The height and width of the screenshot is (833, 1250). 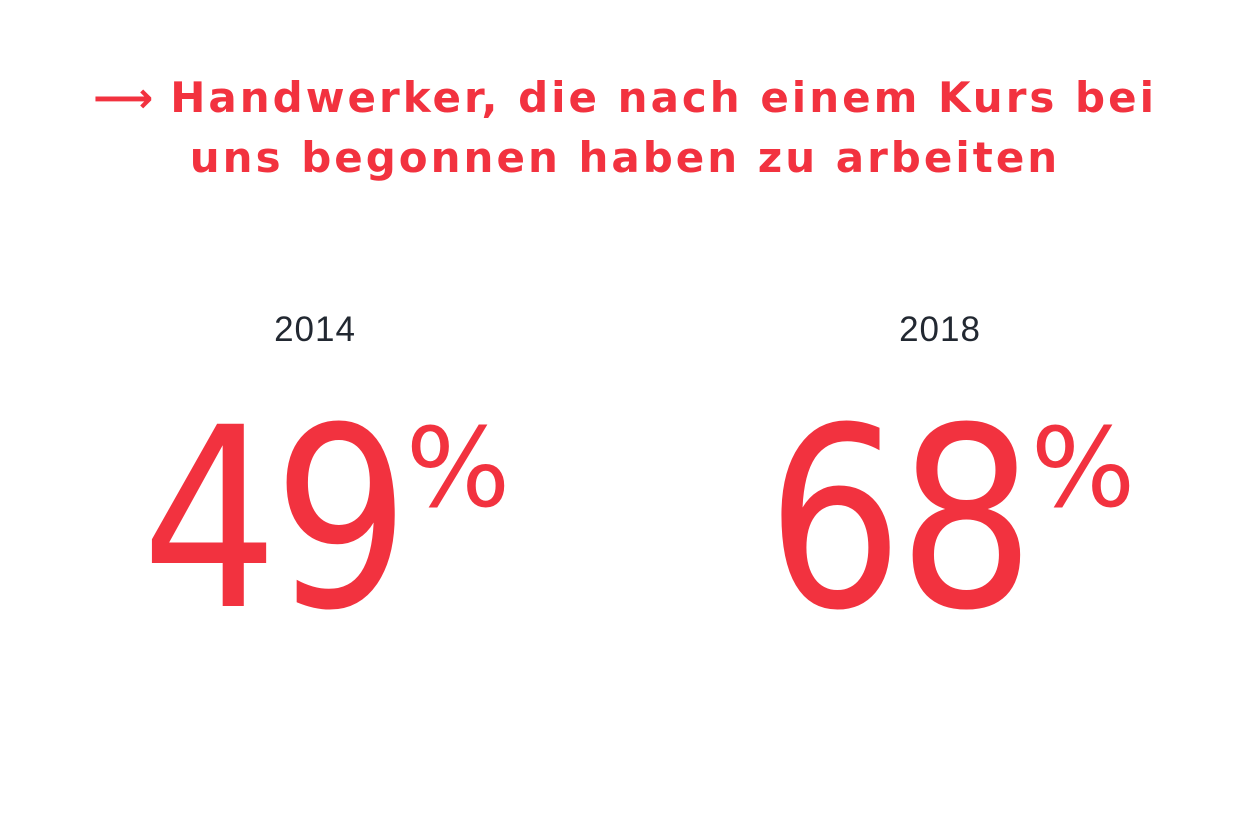 I want to click on stat-value: 49%, so click(x=315, y=520).